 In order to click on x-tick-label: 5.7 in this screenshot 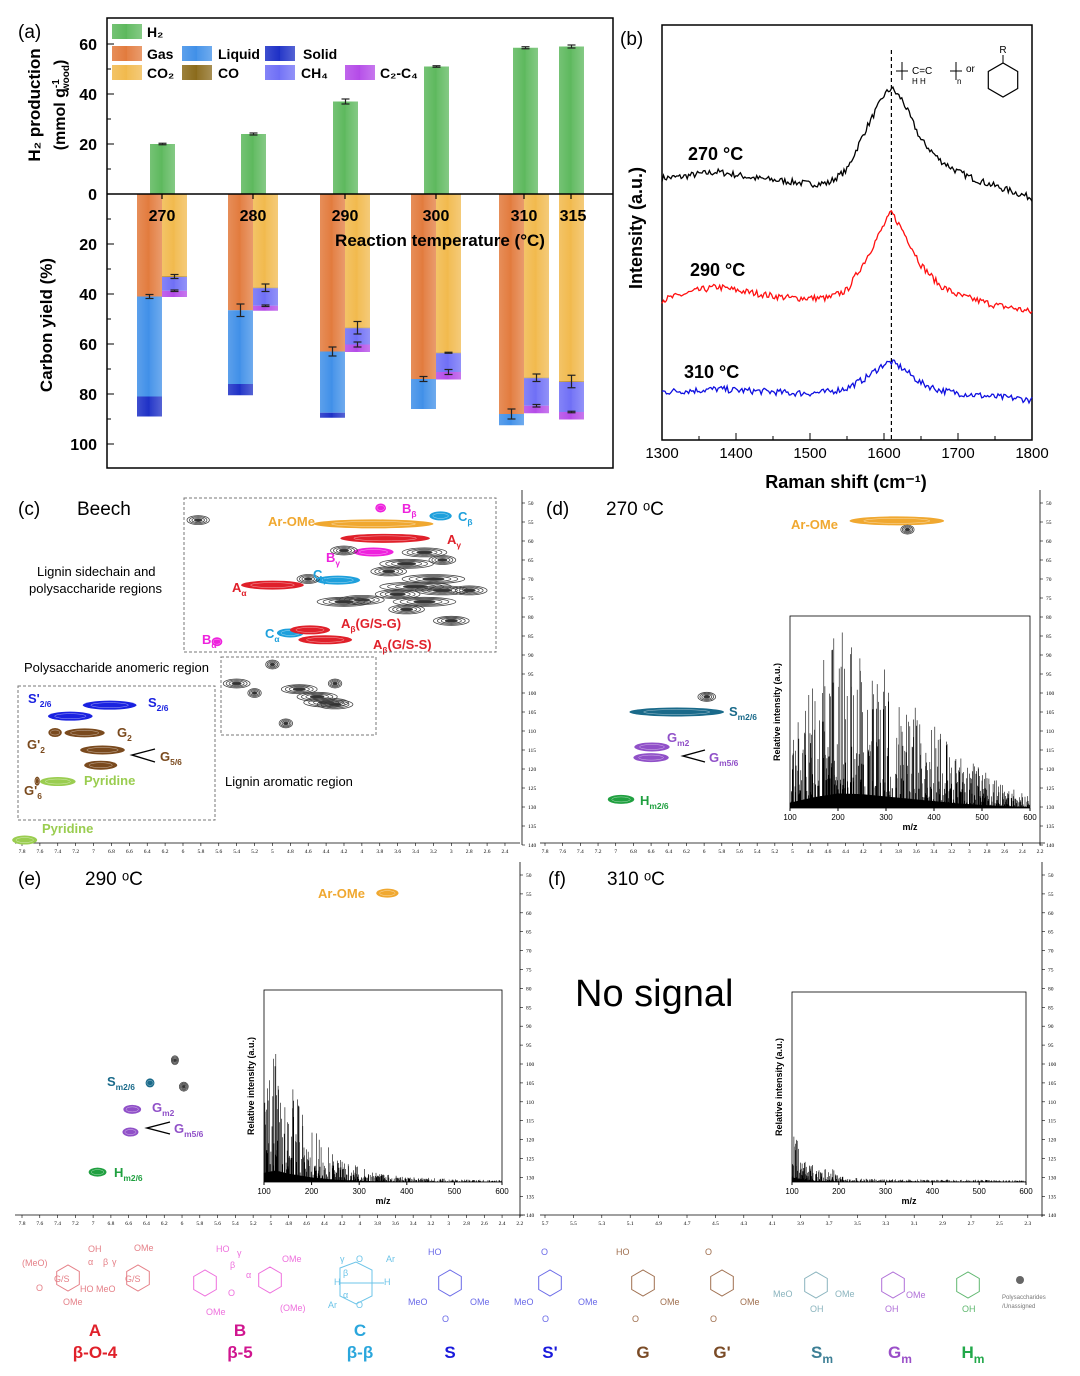, I will do `click(545, 1224)`.